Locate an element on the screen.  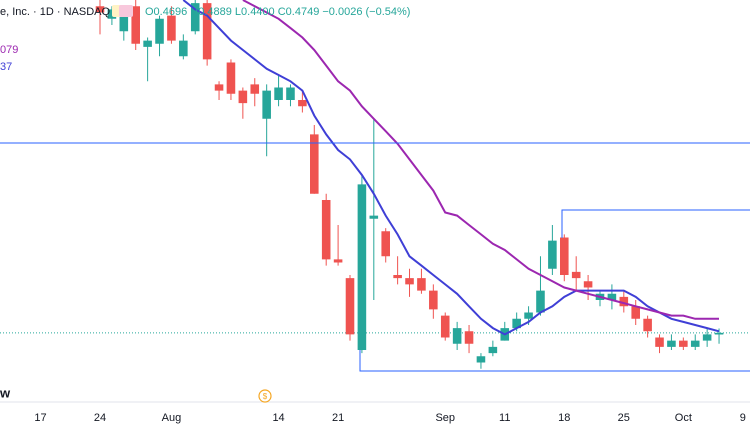
x-tick-label: 11 is located at coordinates (504, 418).